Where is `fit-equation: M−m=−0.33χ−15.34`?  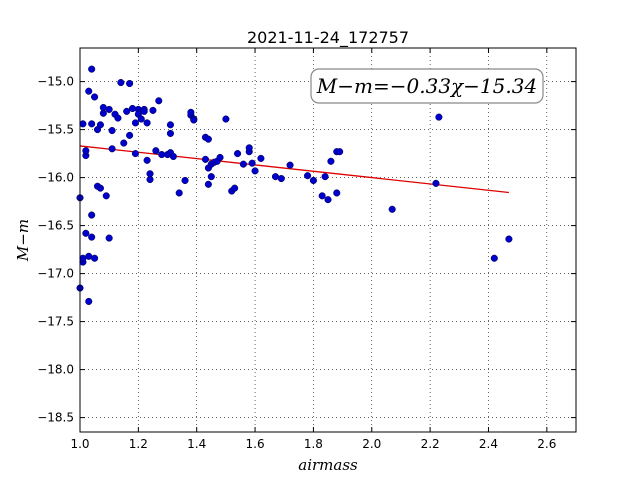 fit-equation: M−m=−0.33χ−15.34 is located at coordinates (426, 86).